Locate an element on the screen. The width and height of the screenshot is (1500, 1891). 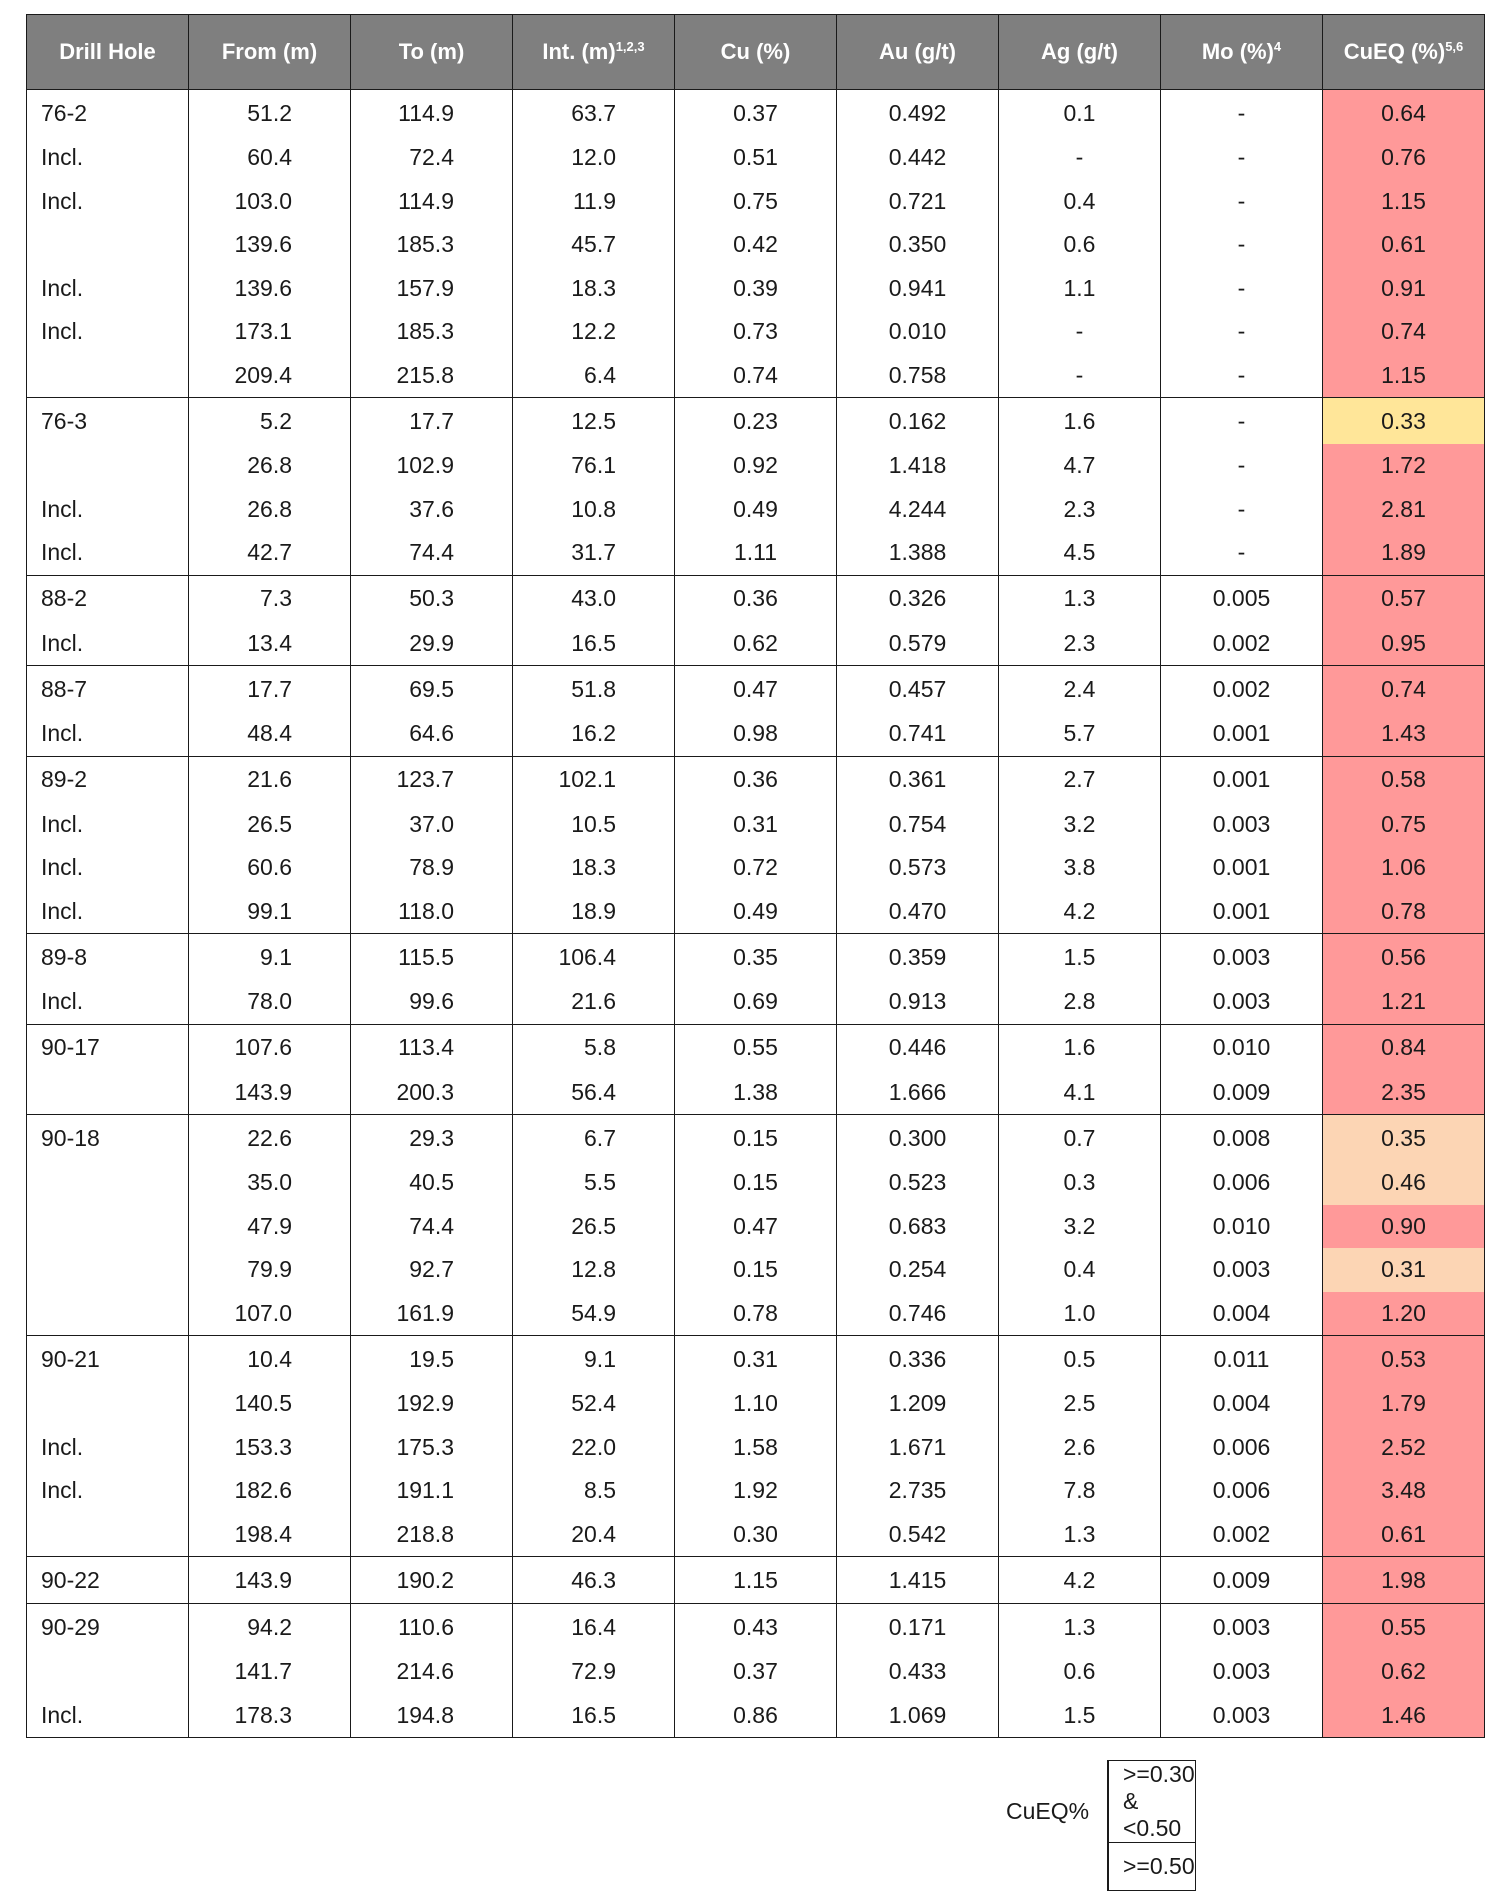
cell-ag: - is located at coordinates (1079, 158).